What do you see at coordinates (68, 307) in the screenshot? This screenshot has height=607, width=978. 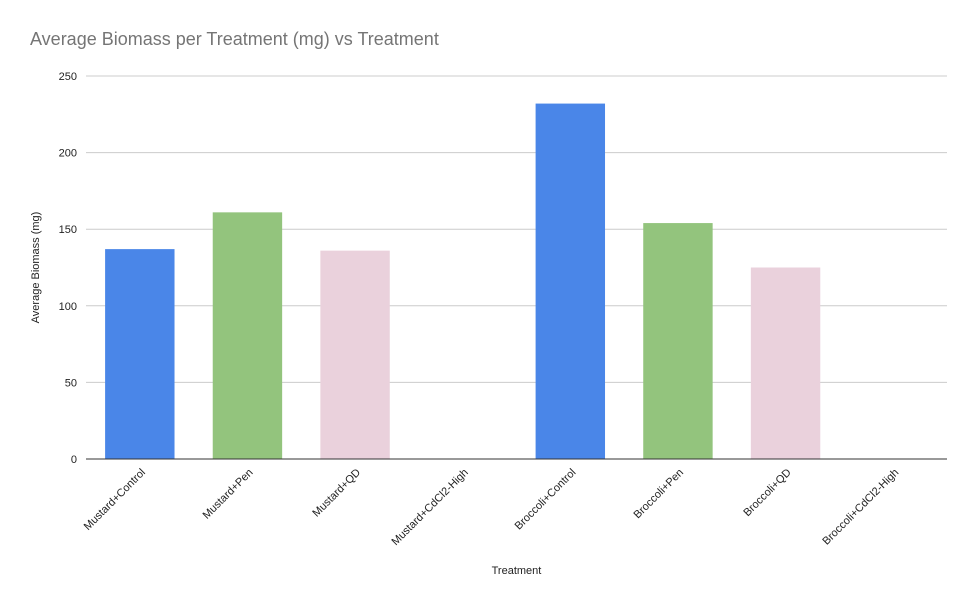 I see `y-tick-label: 100` at bounding box center [68, 307].